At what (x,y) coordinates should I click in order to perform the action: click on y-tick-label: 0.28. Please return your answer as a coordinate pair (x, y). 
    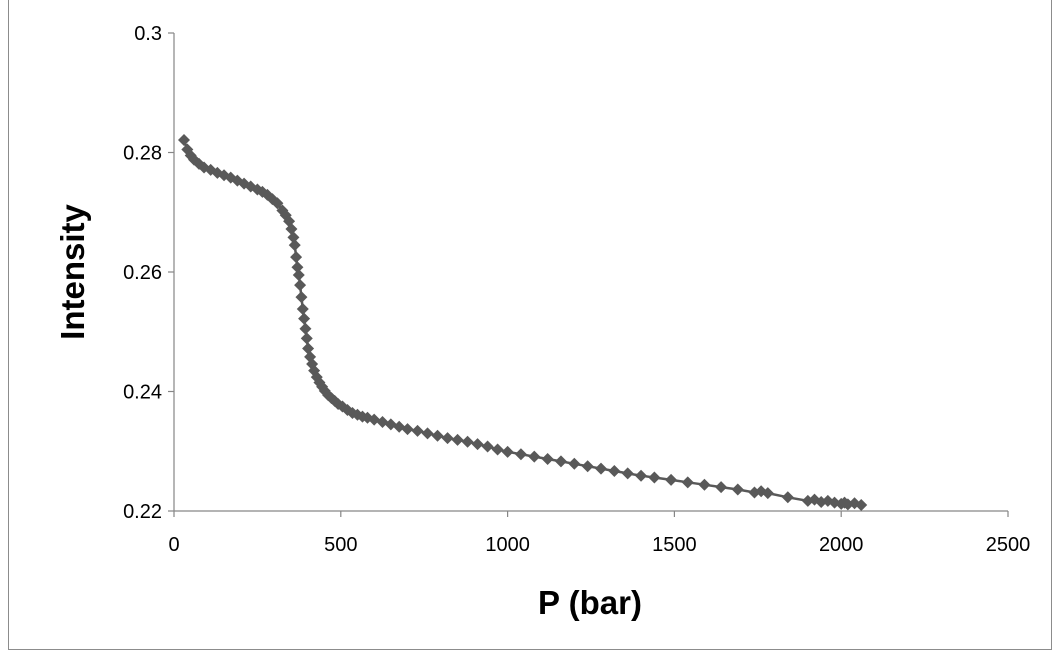
    Looking at the image, I should click on (142, 154).